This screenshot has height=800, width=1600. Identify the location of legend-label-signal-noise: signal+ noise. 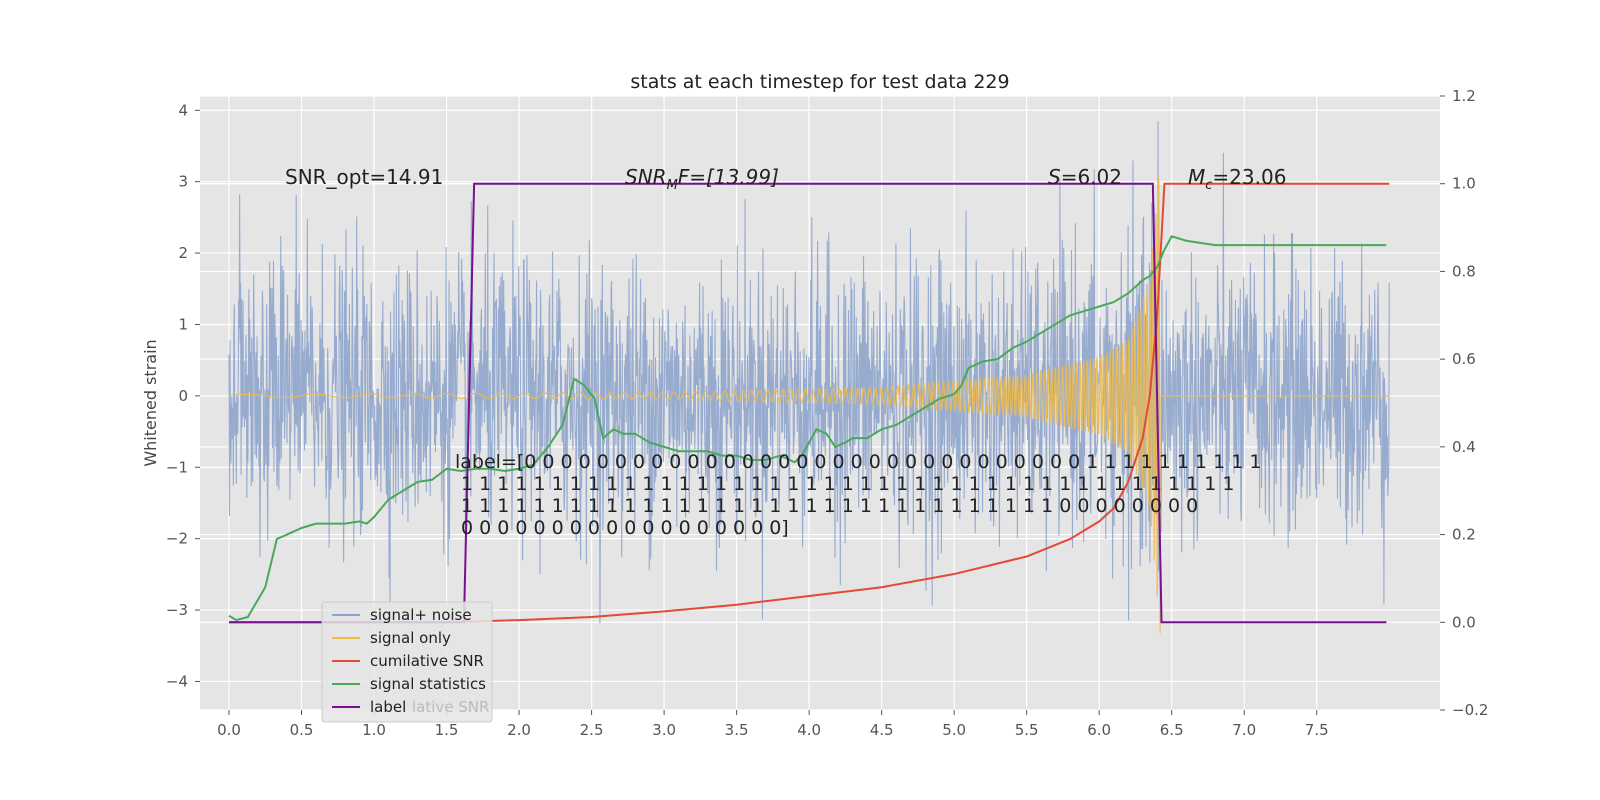
(421, 615).